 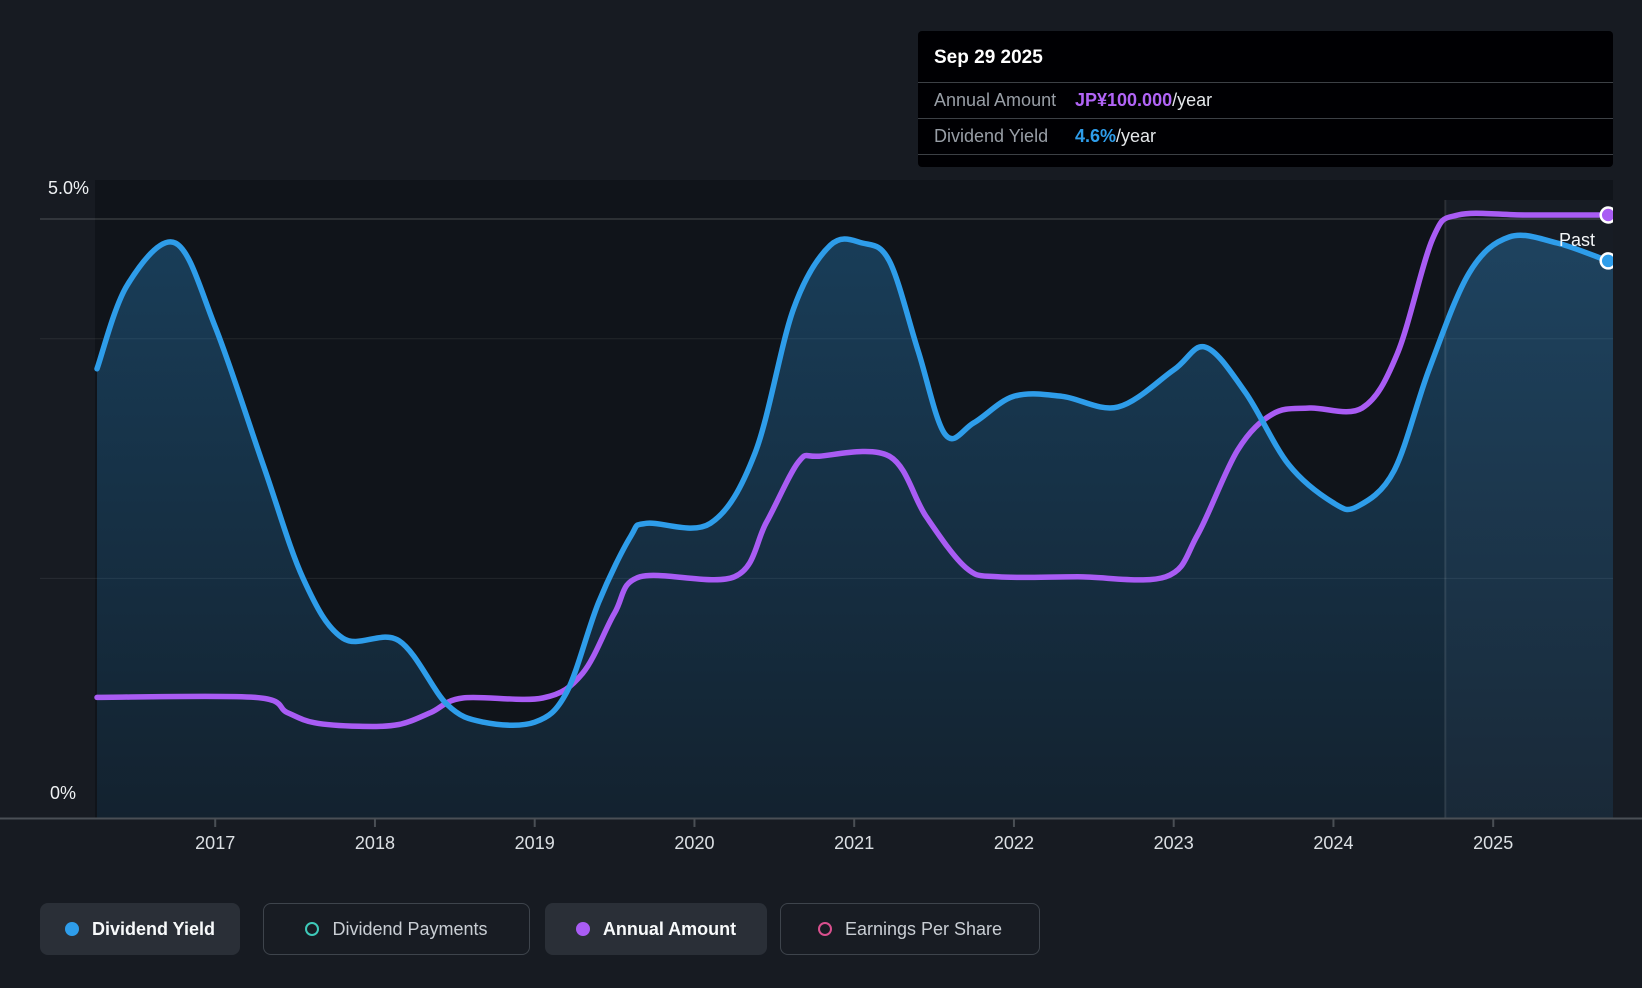 I want to click on legend-item-dividend-payments: Dividend Payments, so click(x=396, y=929).